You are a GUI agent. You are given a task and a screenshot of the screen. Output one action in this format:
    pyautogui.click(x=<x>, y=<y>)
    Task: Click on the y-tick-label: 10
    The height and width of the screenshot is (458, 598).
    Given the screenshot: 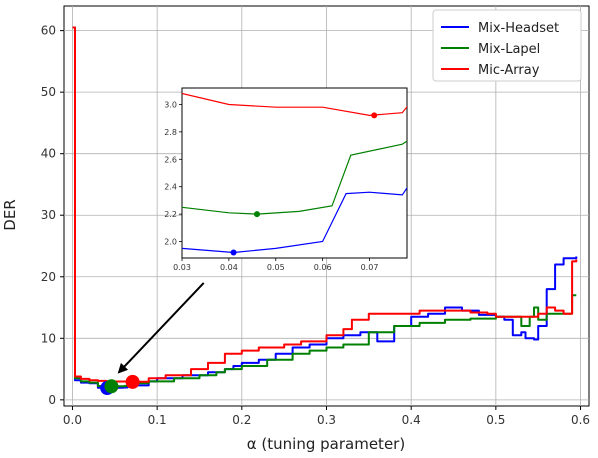 What is the action you would take?
    pyautogui.click(x=48, y=338)
    